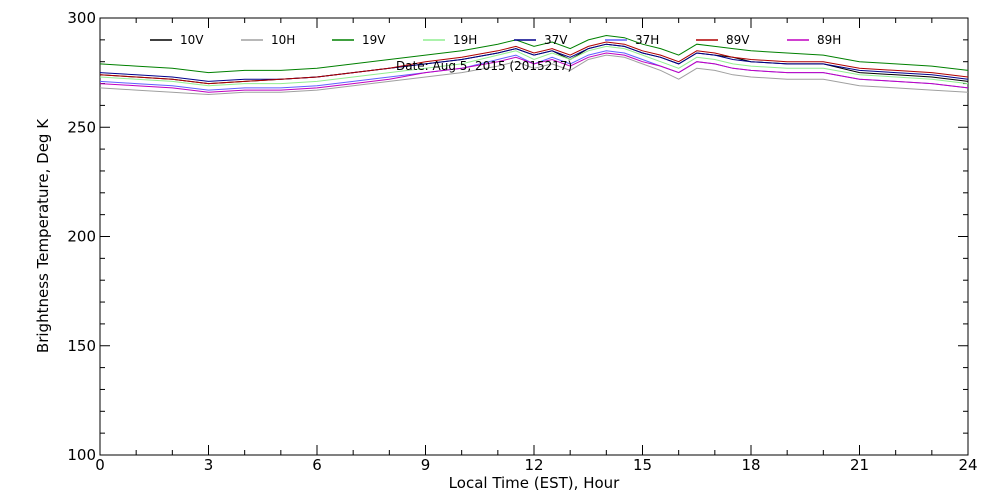  I want to click on legend-label-37v: 37V, so click(556, 40).